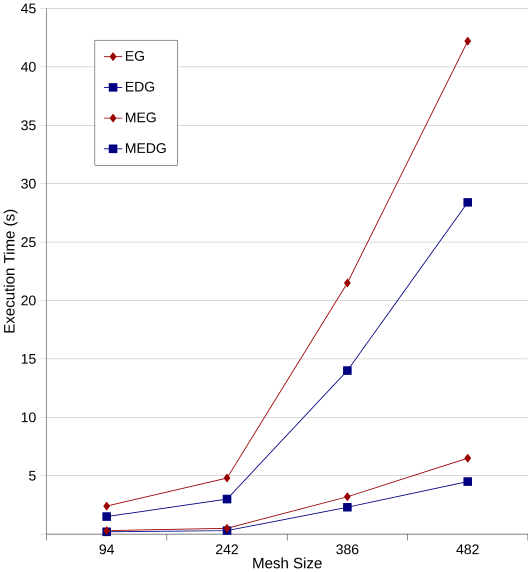 The width and height of the screenshot is (528, 572). What do you see at coordinates (141, 117) in the screenshot?
I see `legend-label: MEG` at bounding box center [141, 117].